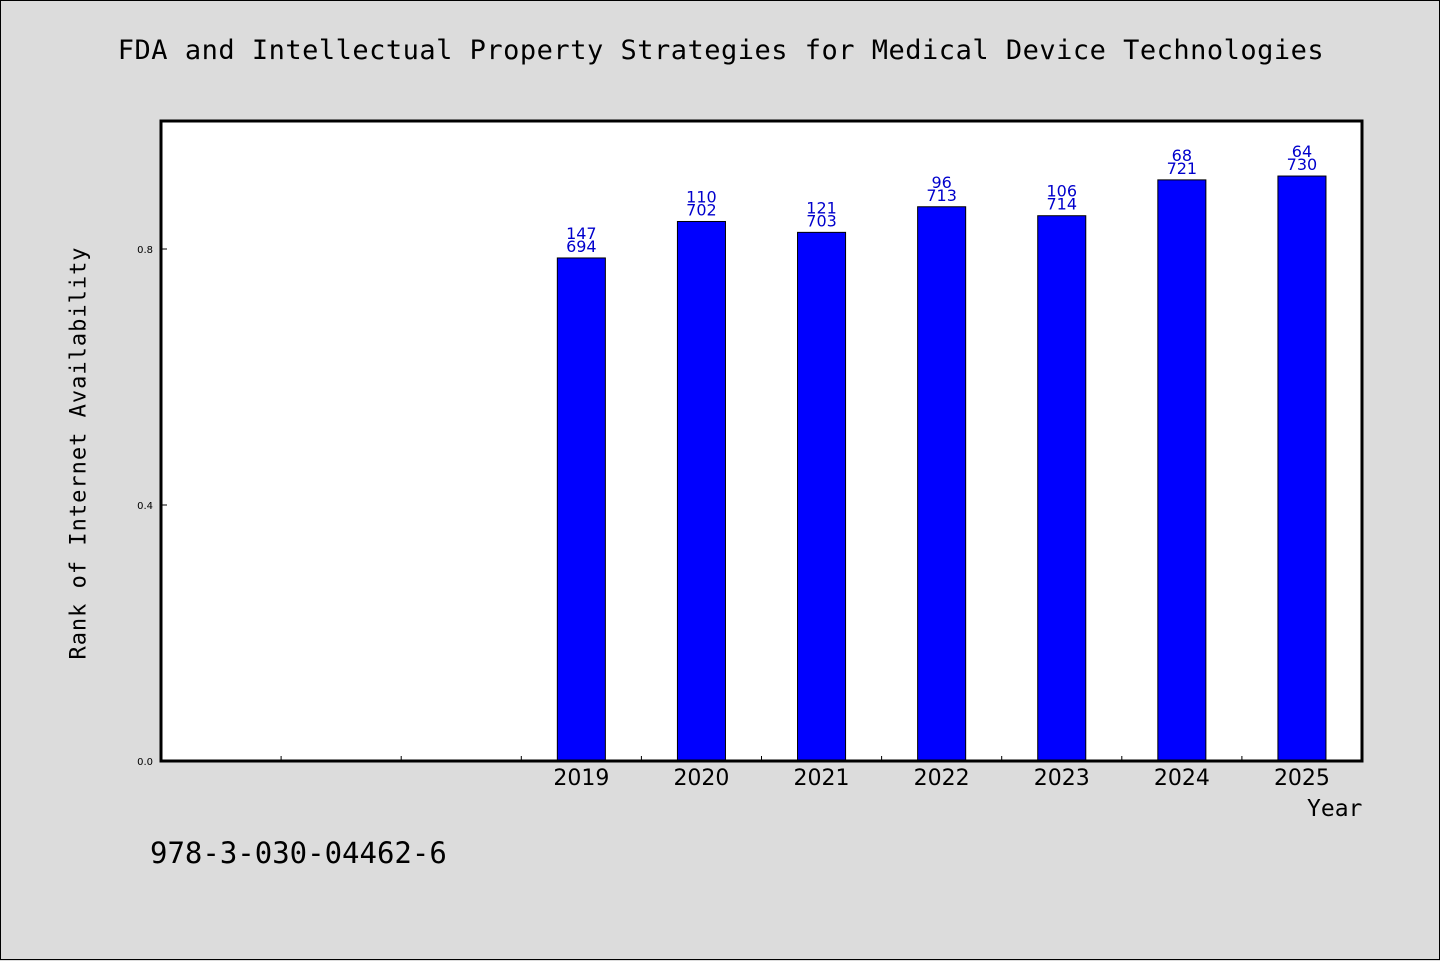 The width and height of the screenshot is (1440, 961). I want to click on bar-label-top: 64, so click(1302, 151).